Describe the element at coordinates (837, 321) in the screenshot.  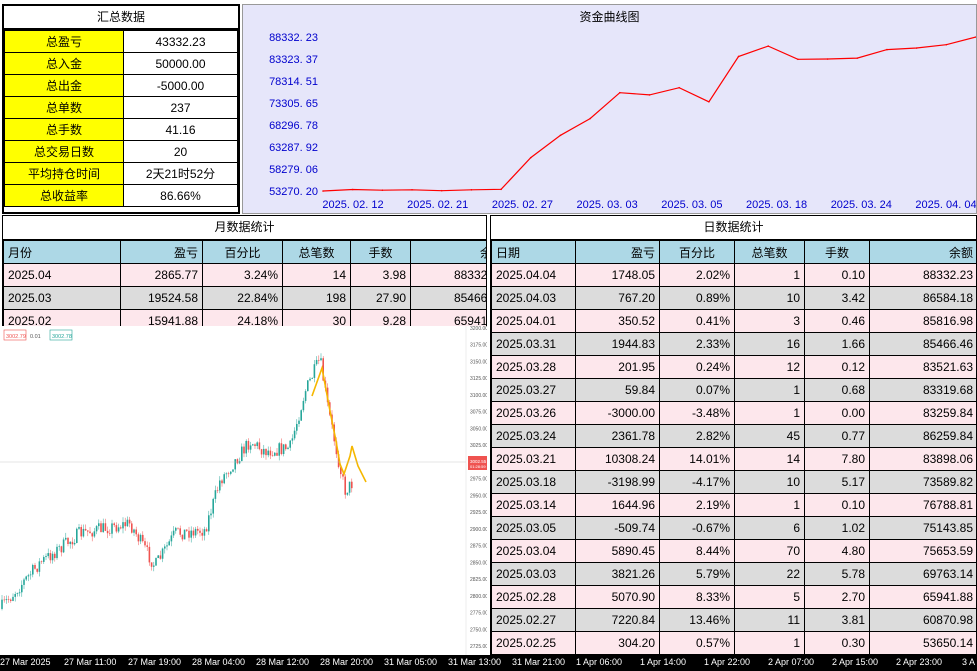
I see `table-cell: 0.46` at that location.